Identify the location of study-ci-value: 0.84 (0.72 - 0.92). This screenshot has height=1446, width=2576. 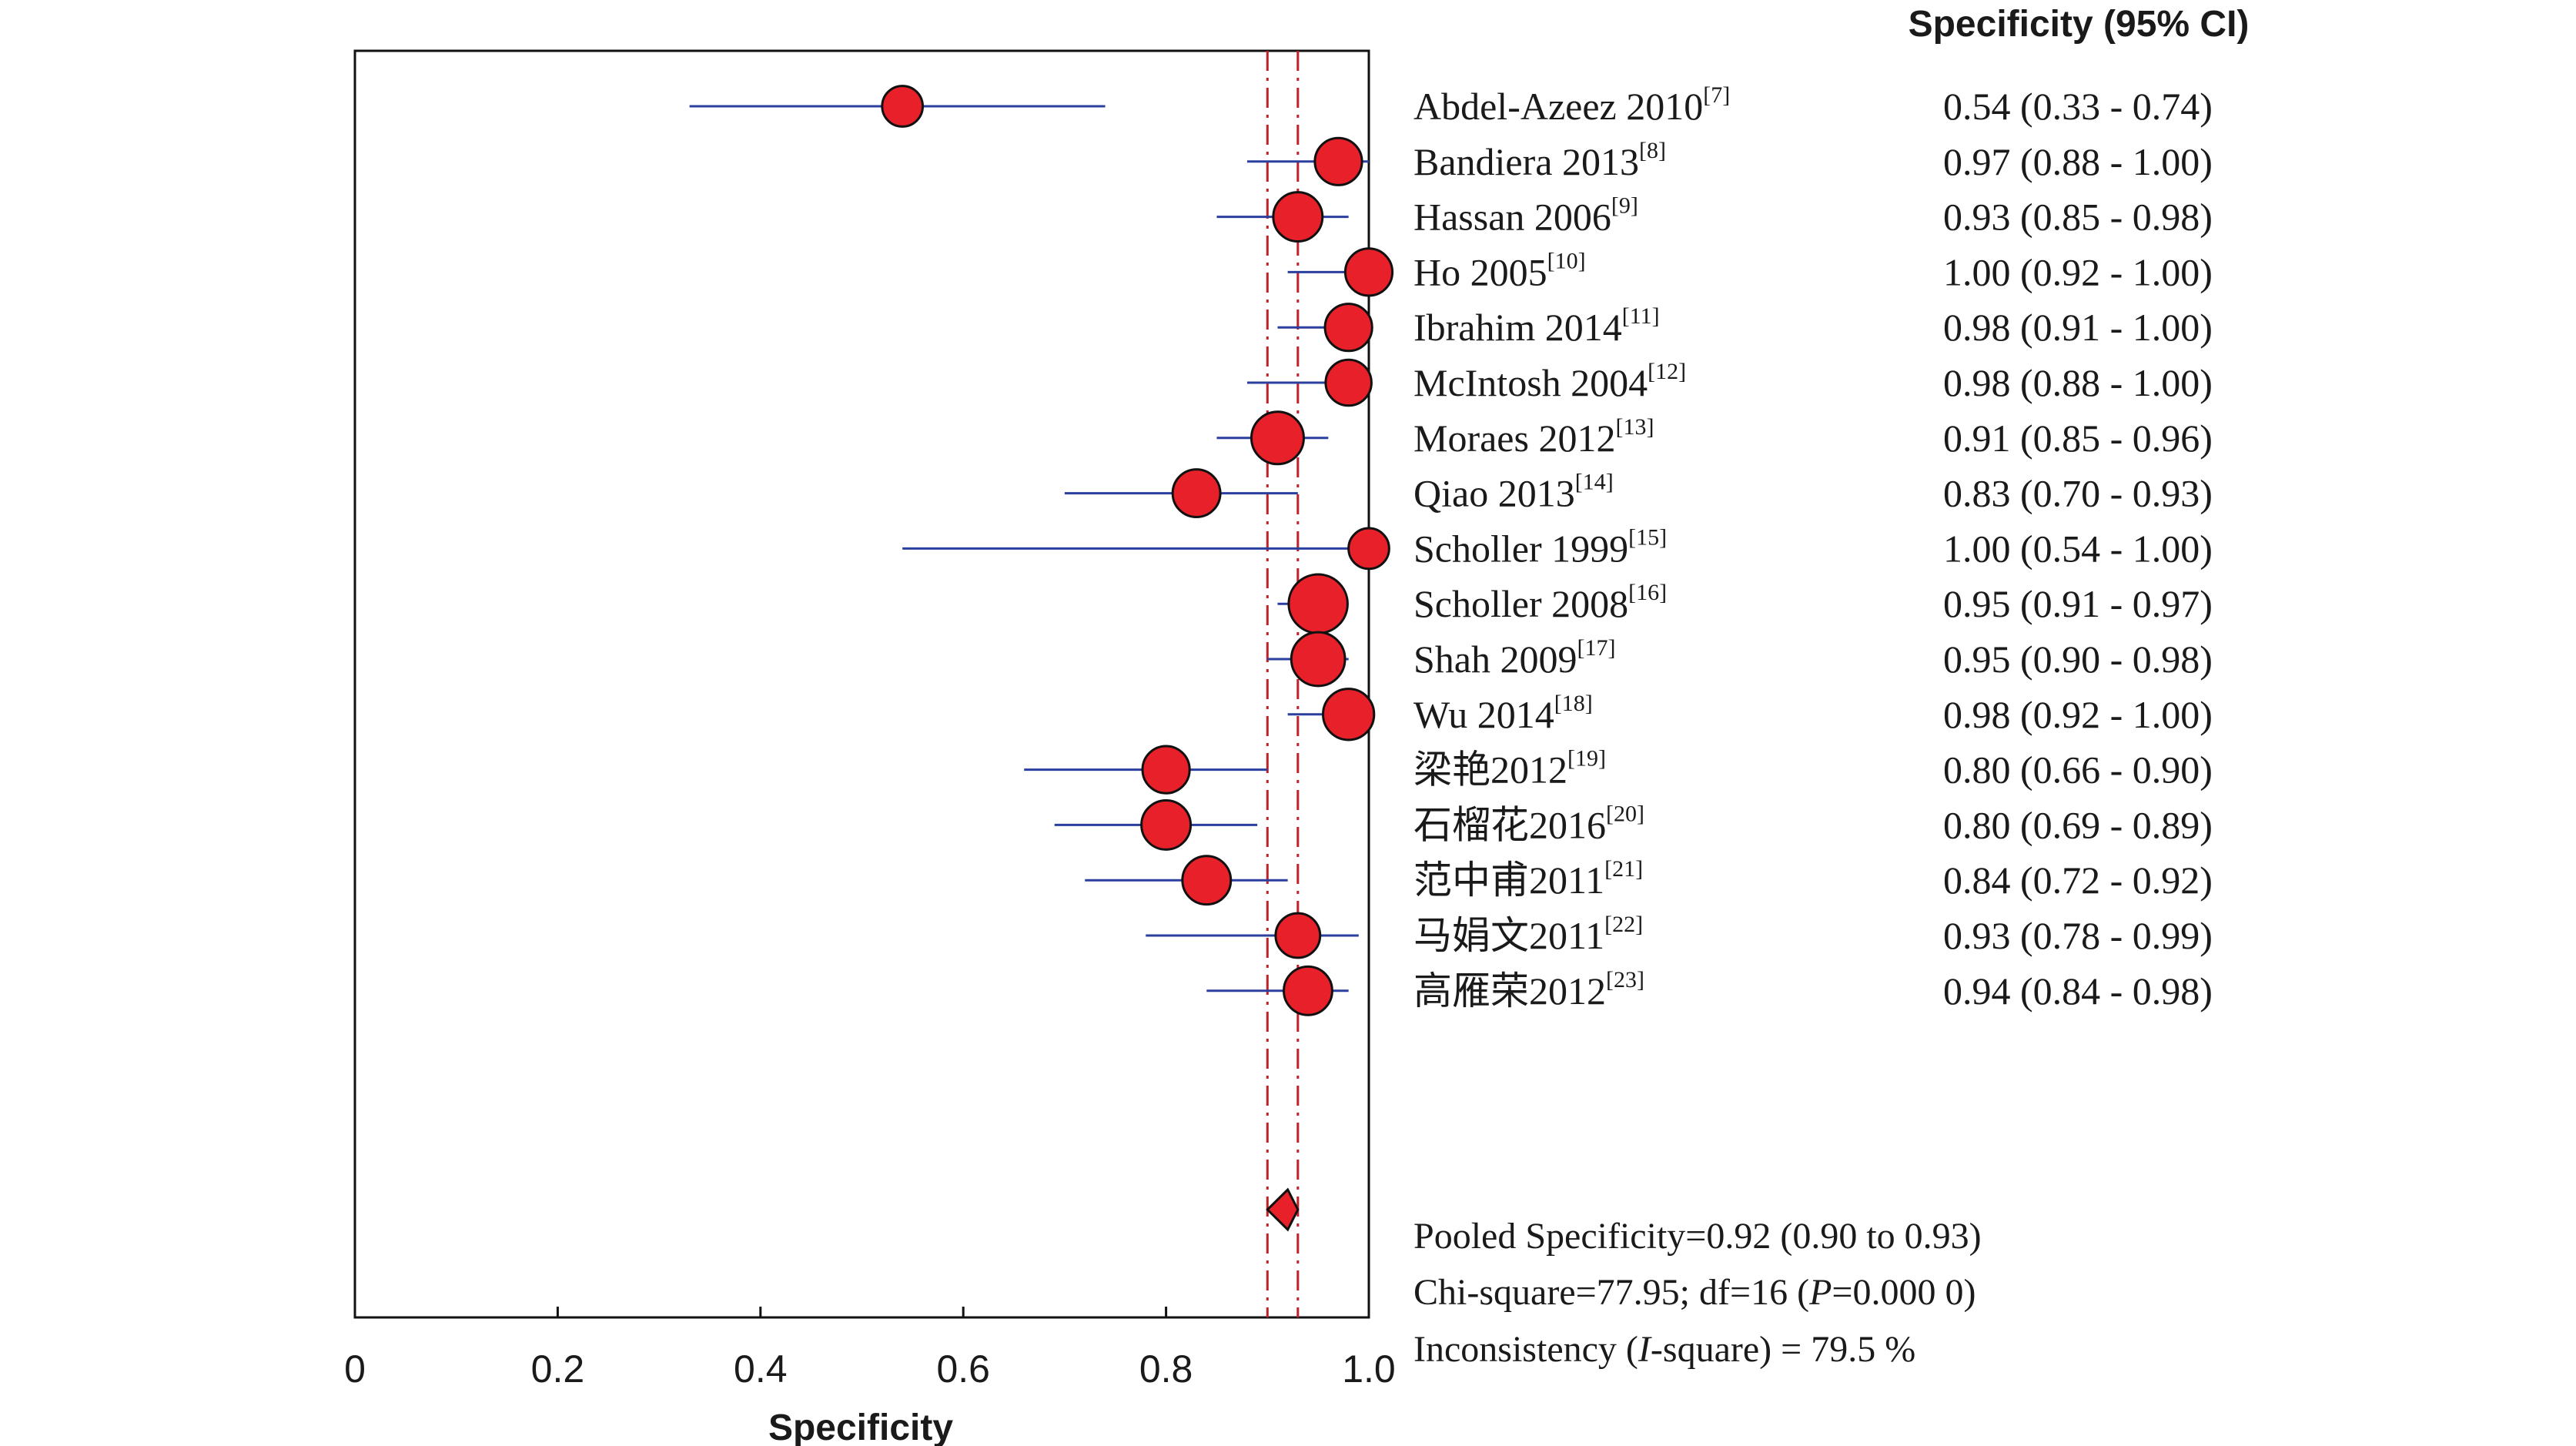
(2078, 881).